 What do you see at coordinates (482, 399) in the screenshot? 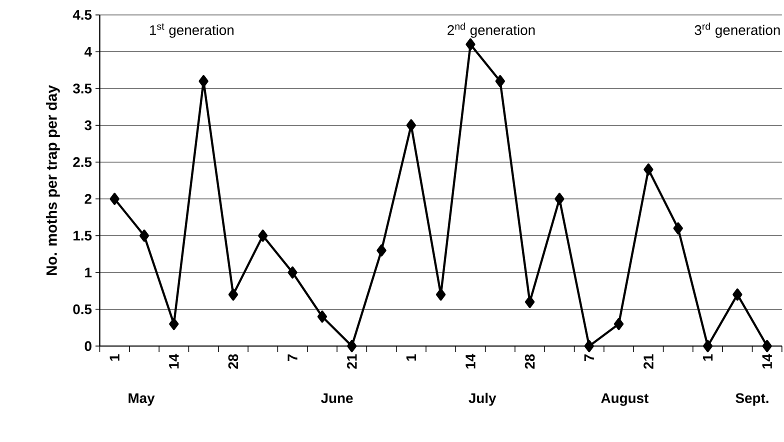
I see `text: July` at bounding box center [482, 399].